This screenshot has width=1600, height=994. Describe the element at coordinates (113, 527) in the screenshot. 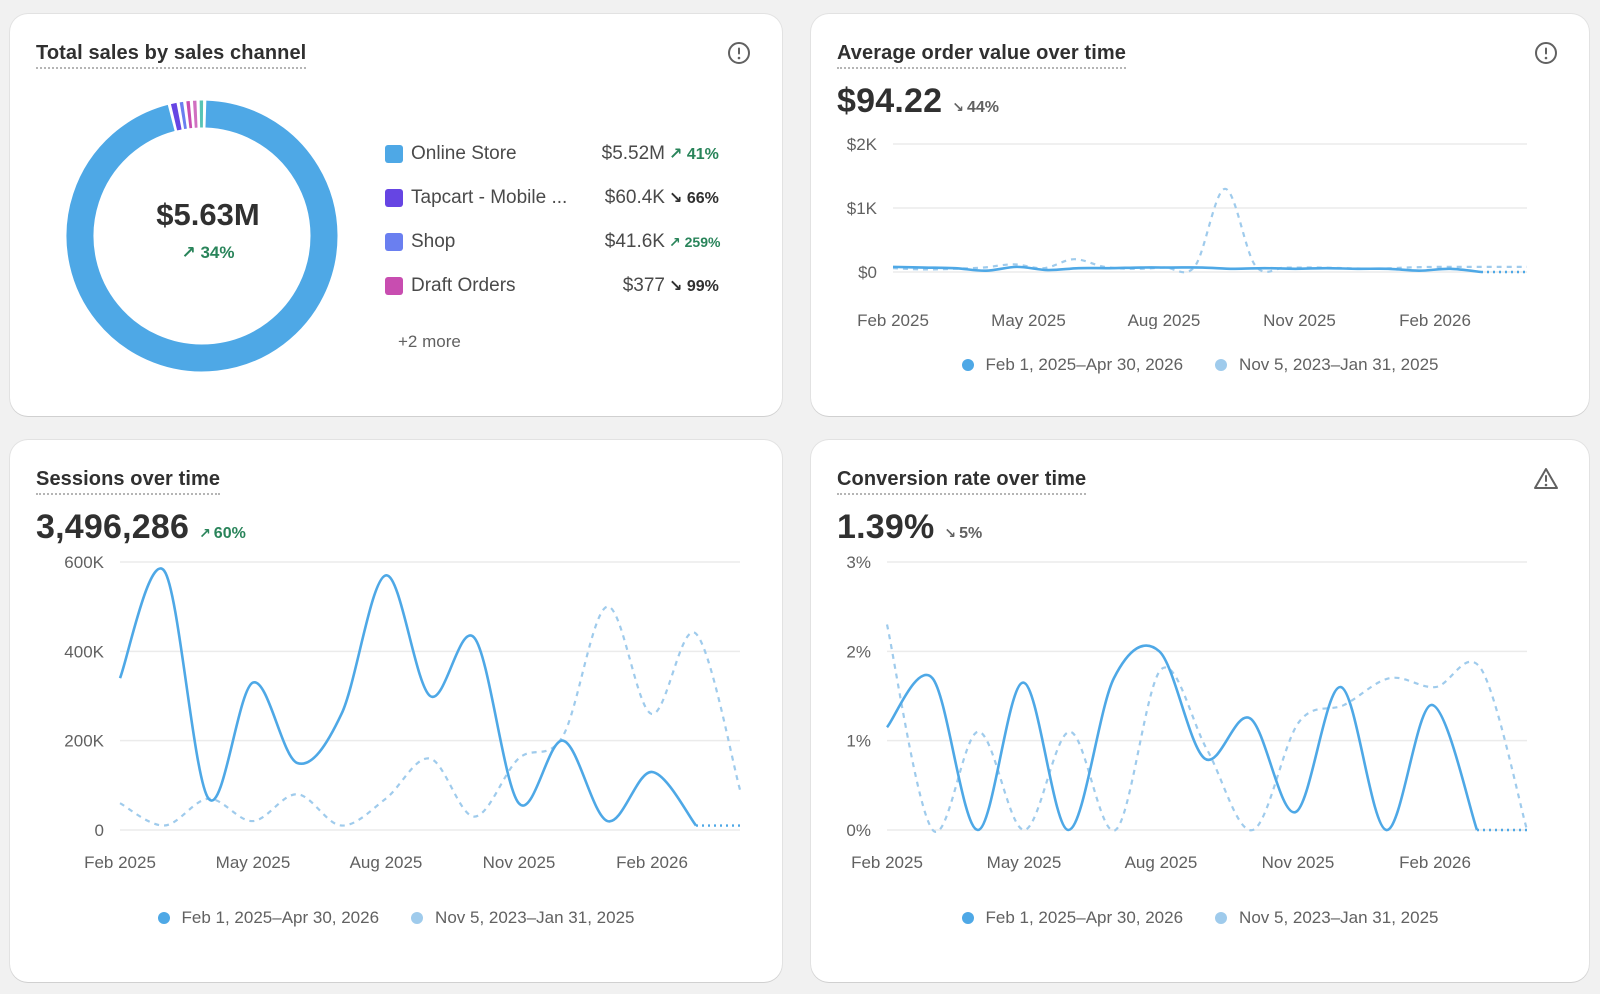

I see `metric-value: 3,496,286` at that location.